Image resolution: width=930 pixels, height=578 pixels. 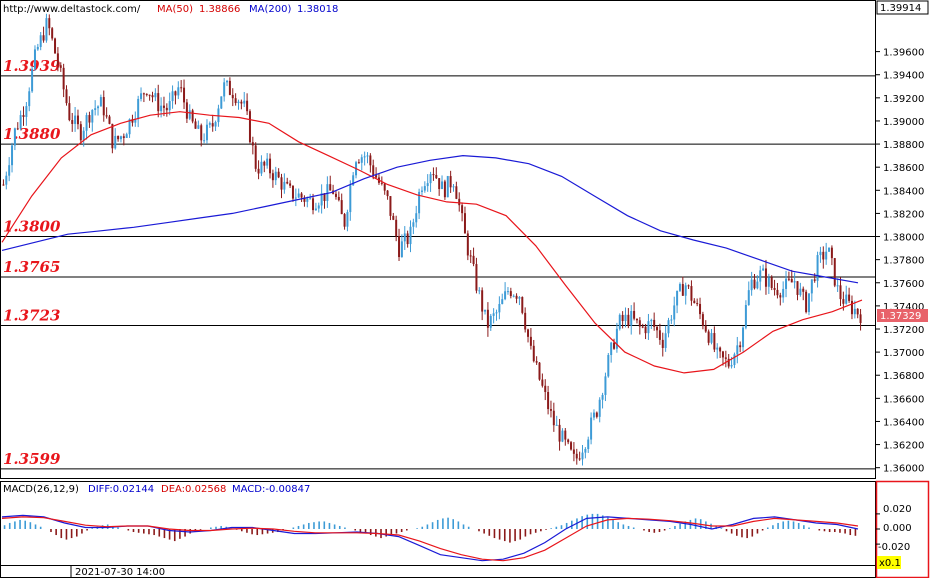 I want to click on level-label: 1.3880, so click(x=32, y=134).